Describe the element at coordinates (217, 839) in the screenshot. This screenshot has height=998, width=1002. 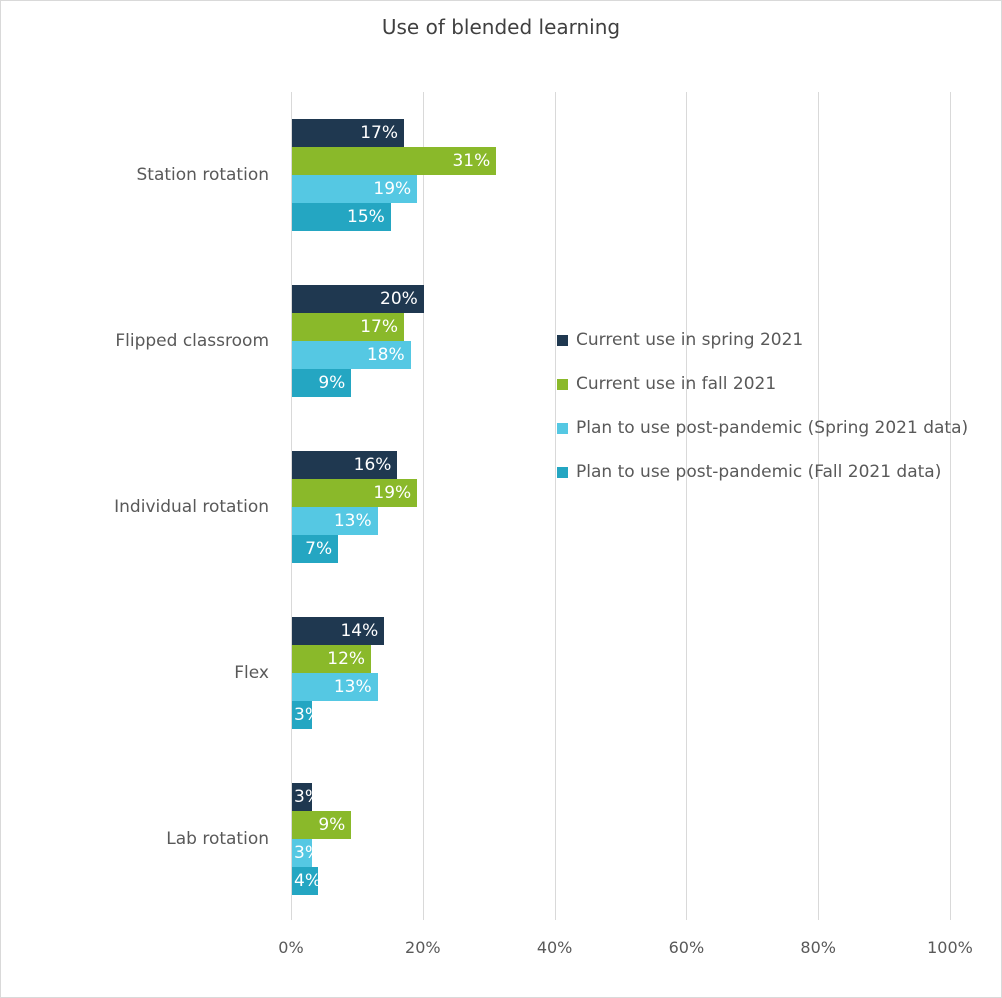
I see `category-label: Lab rotation` at that location.